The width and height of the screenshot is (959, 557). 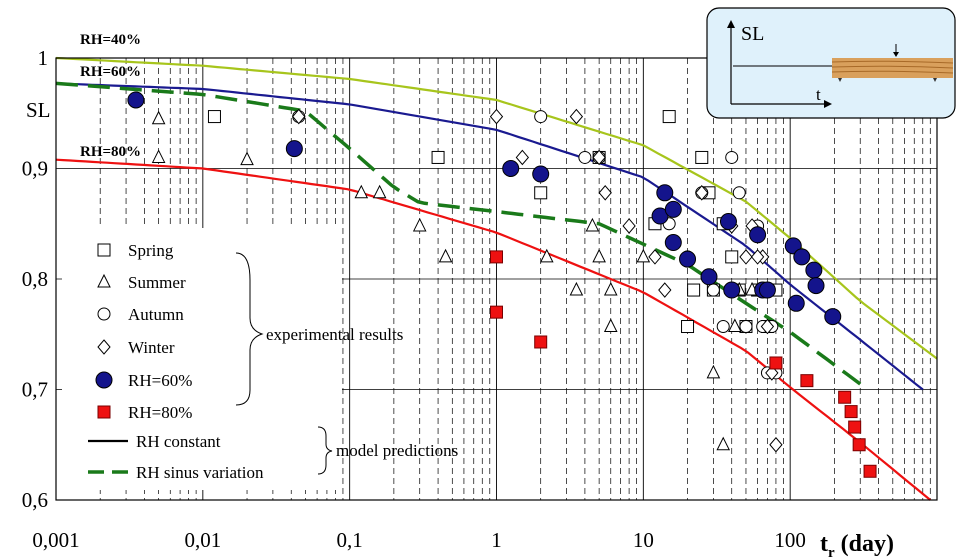 What do you see at coordinates (110, 152) in the screenshot?
I see `curve-label-rh80: RH=80%` at bounding box center [110, 152].